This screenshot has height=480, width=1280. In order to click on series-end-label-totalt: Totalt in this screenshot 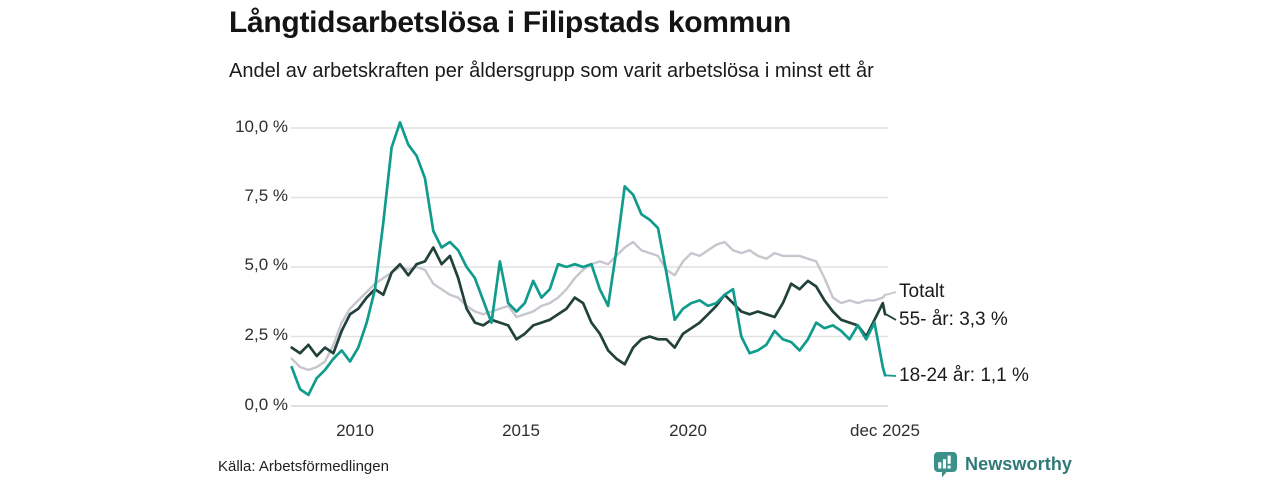, I will do `click(922, 291)`.